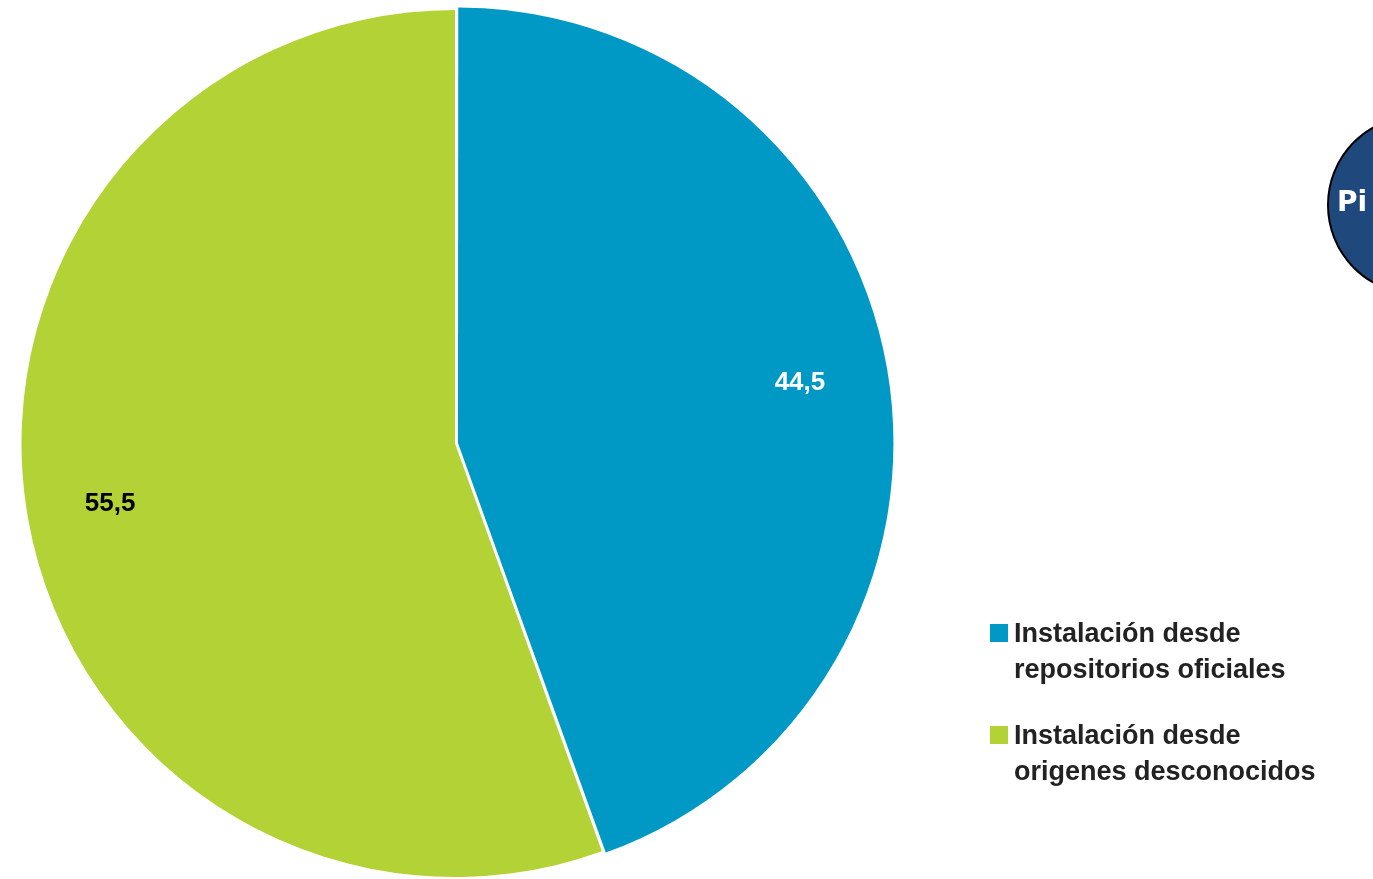 Image resolution: width=1373 pixels, height=879 pixels. What do you see at coordinates (800, 381) in the screenshot?
I see `data-label: 44,5` at bounding box center [800, 381].